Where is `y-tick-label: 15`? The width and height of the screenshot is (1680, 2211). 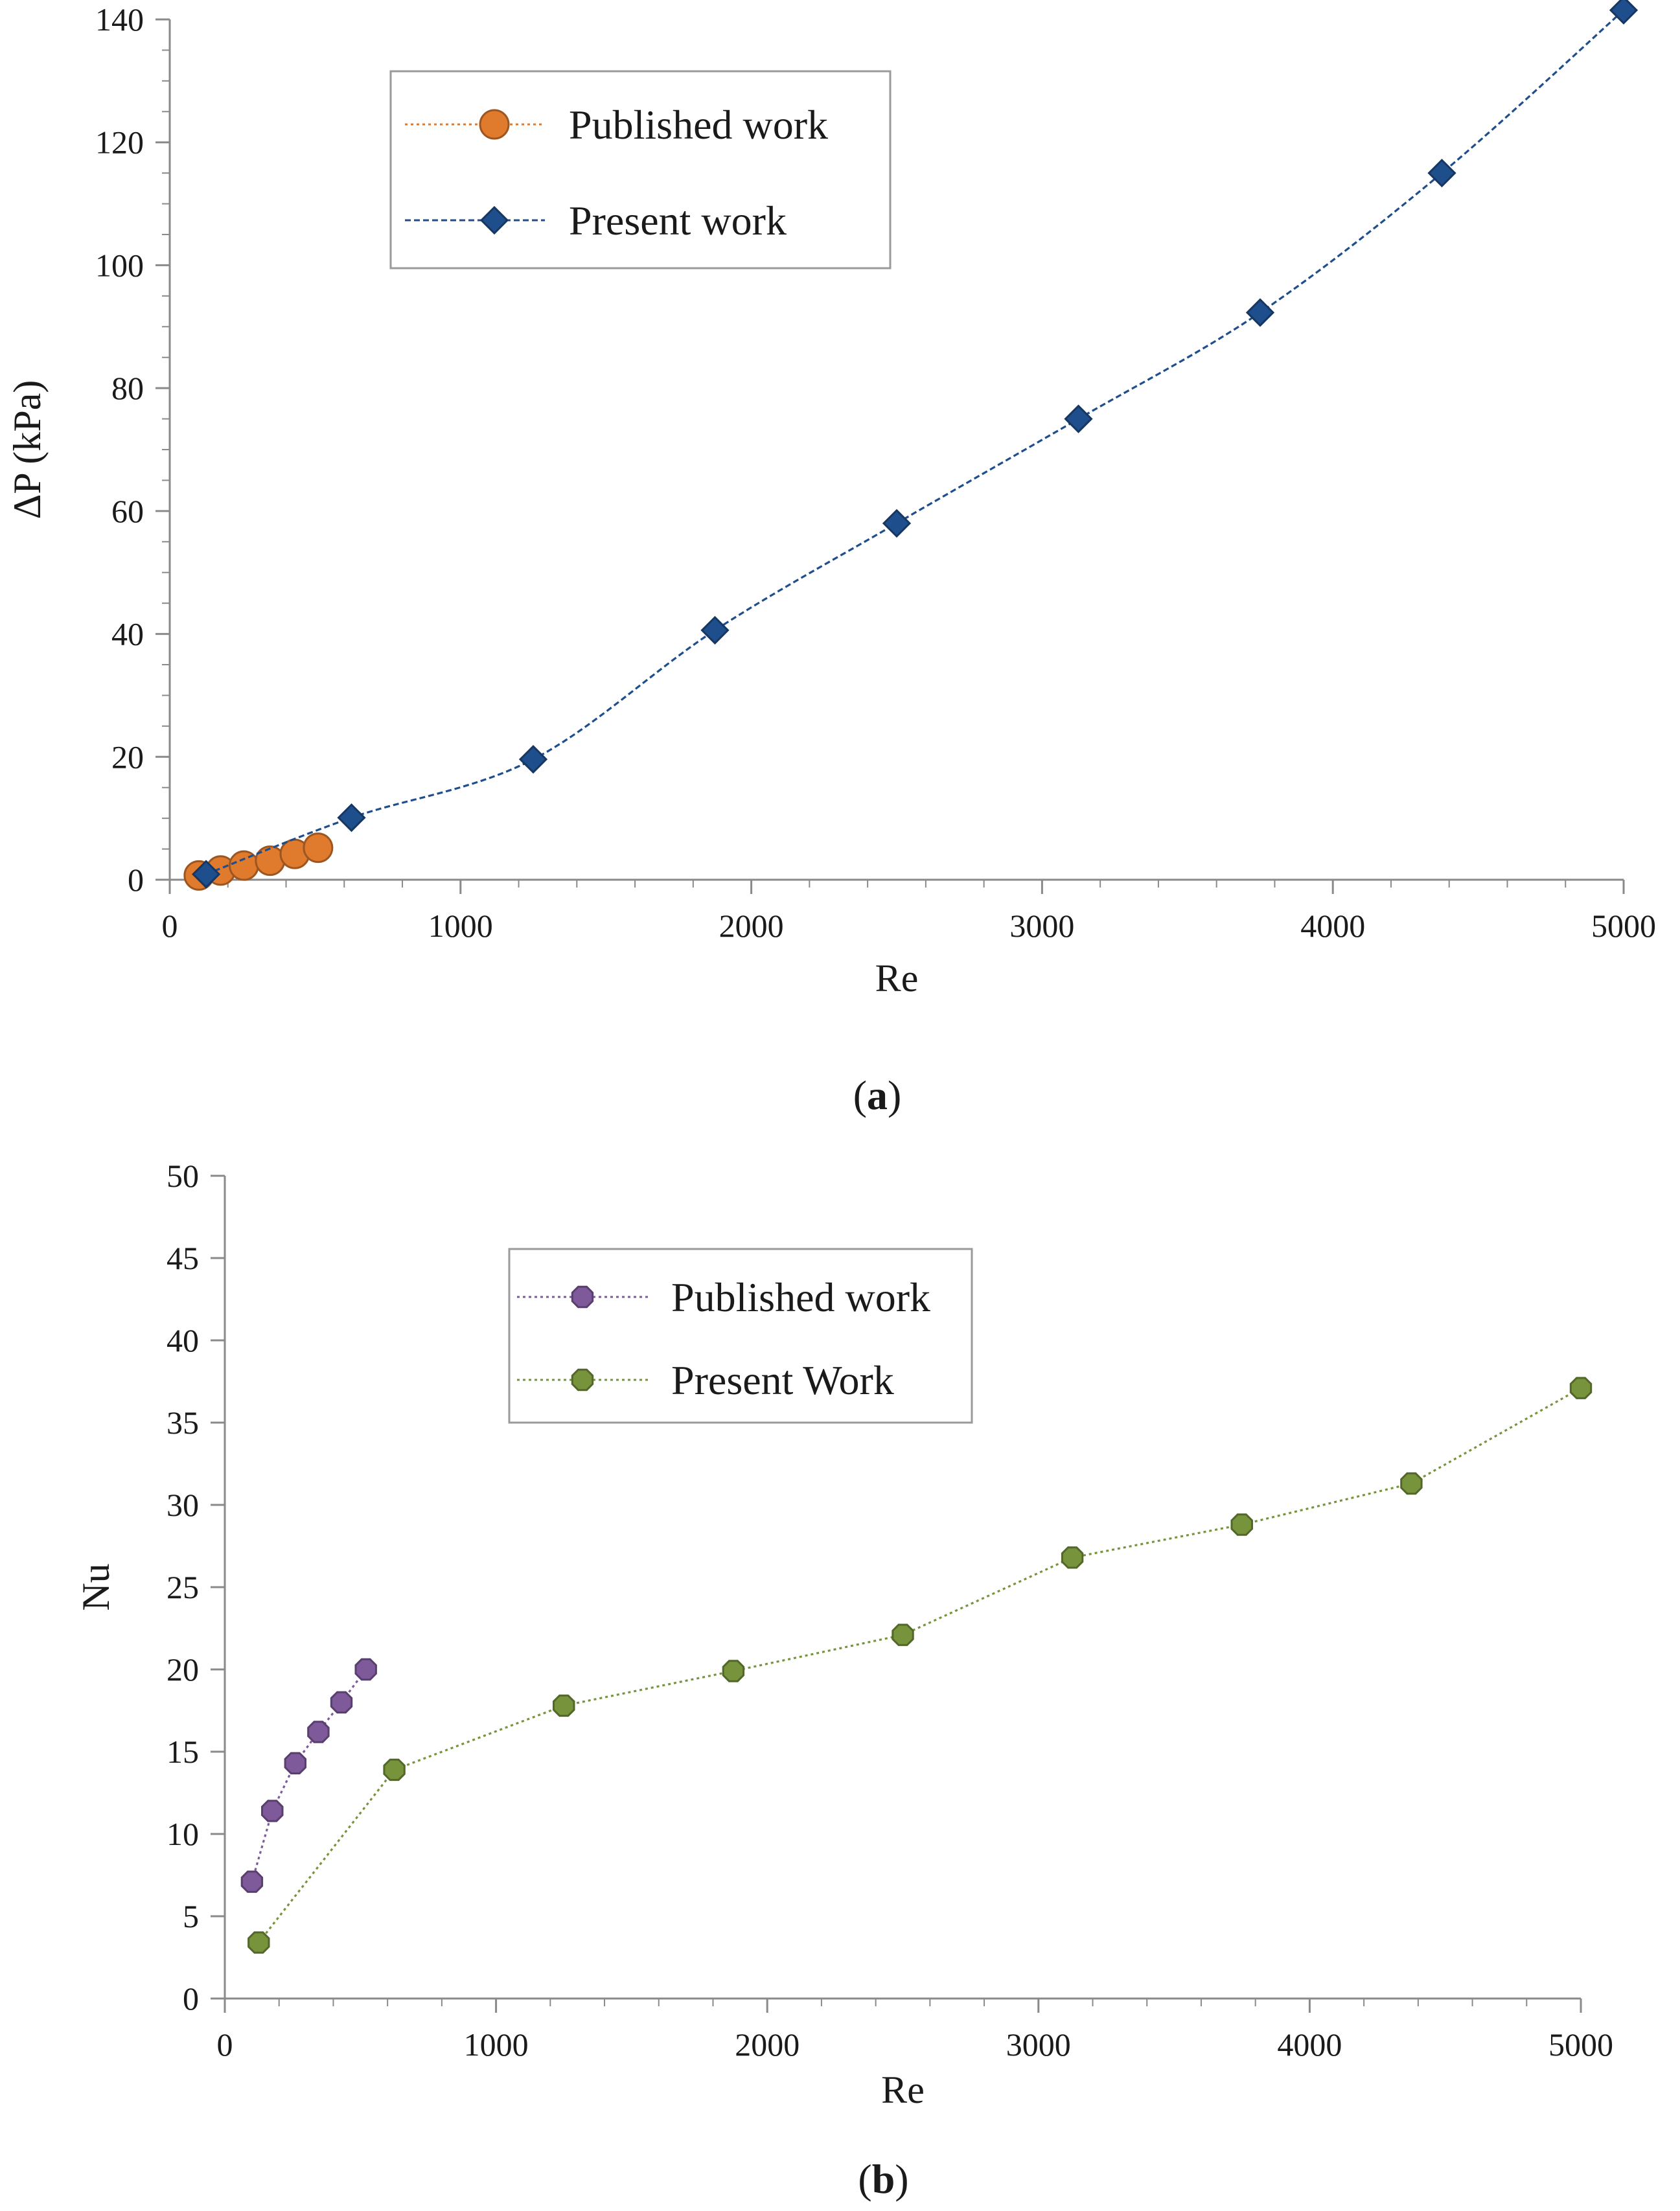 y-tick-label: 15 is located at coordinates (183, 1752).